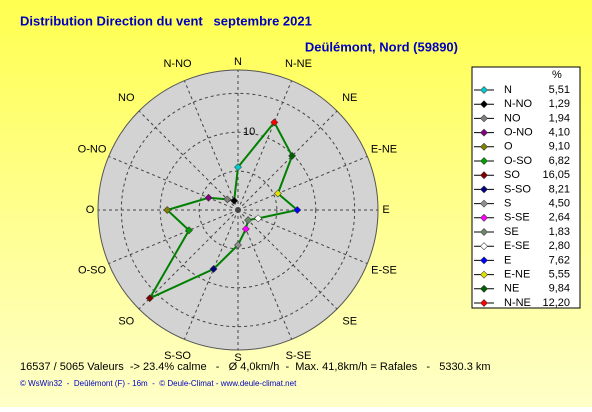 The image size is (592, 412). I want to click on direction-label: NO, so click(126, 98).